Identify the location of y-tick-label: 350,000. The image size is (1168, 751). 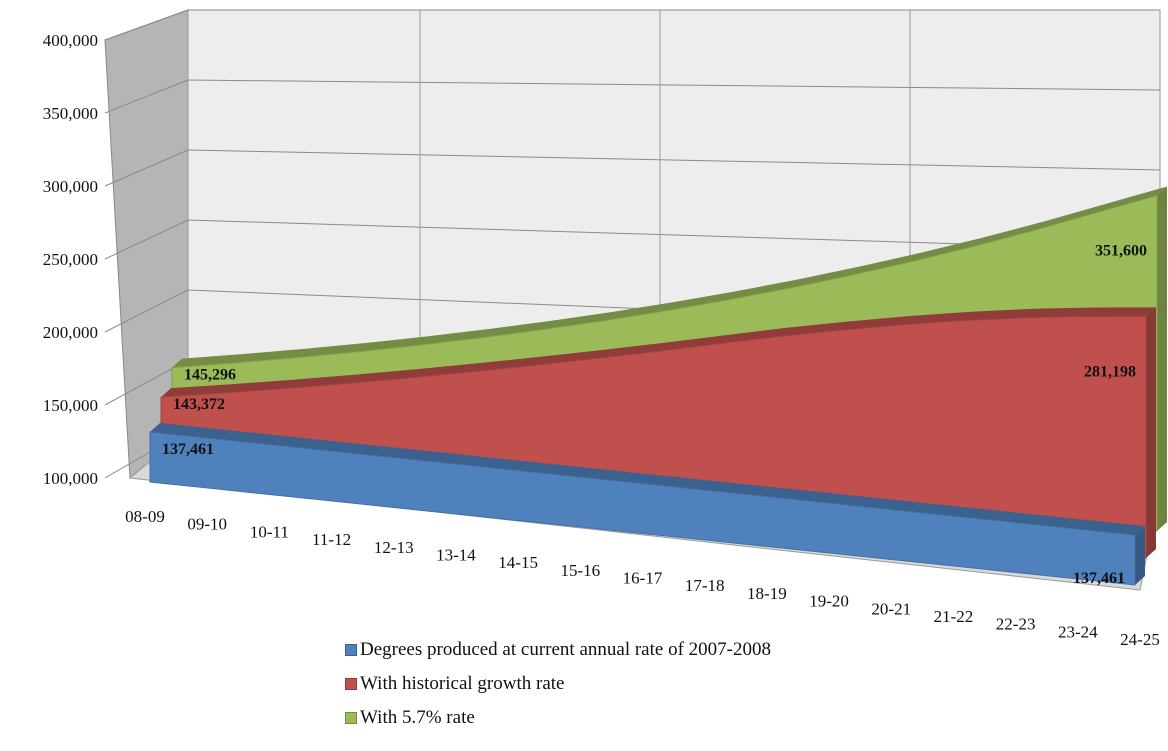
(70, 113).